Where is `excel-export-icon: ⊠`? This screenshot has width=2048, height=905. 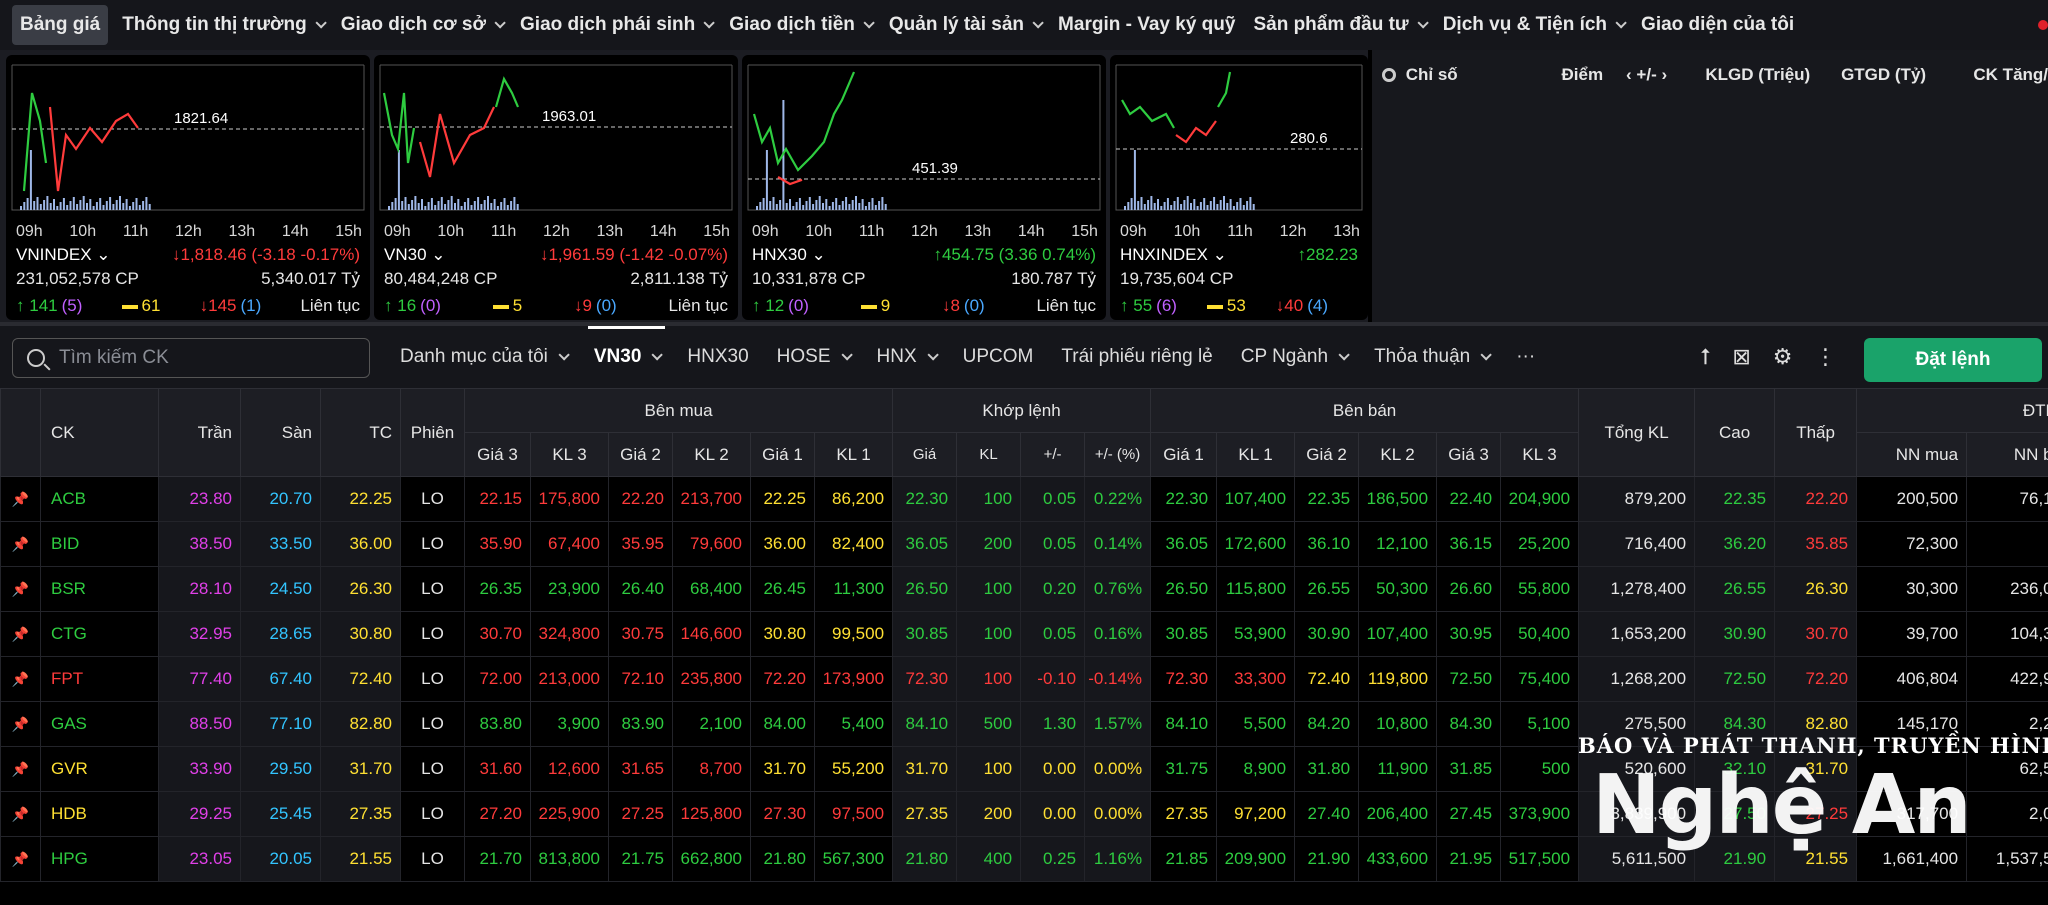 excel-export-icon: ⊠ is located at coordinates (1741, 356).